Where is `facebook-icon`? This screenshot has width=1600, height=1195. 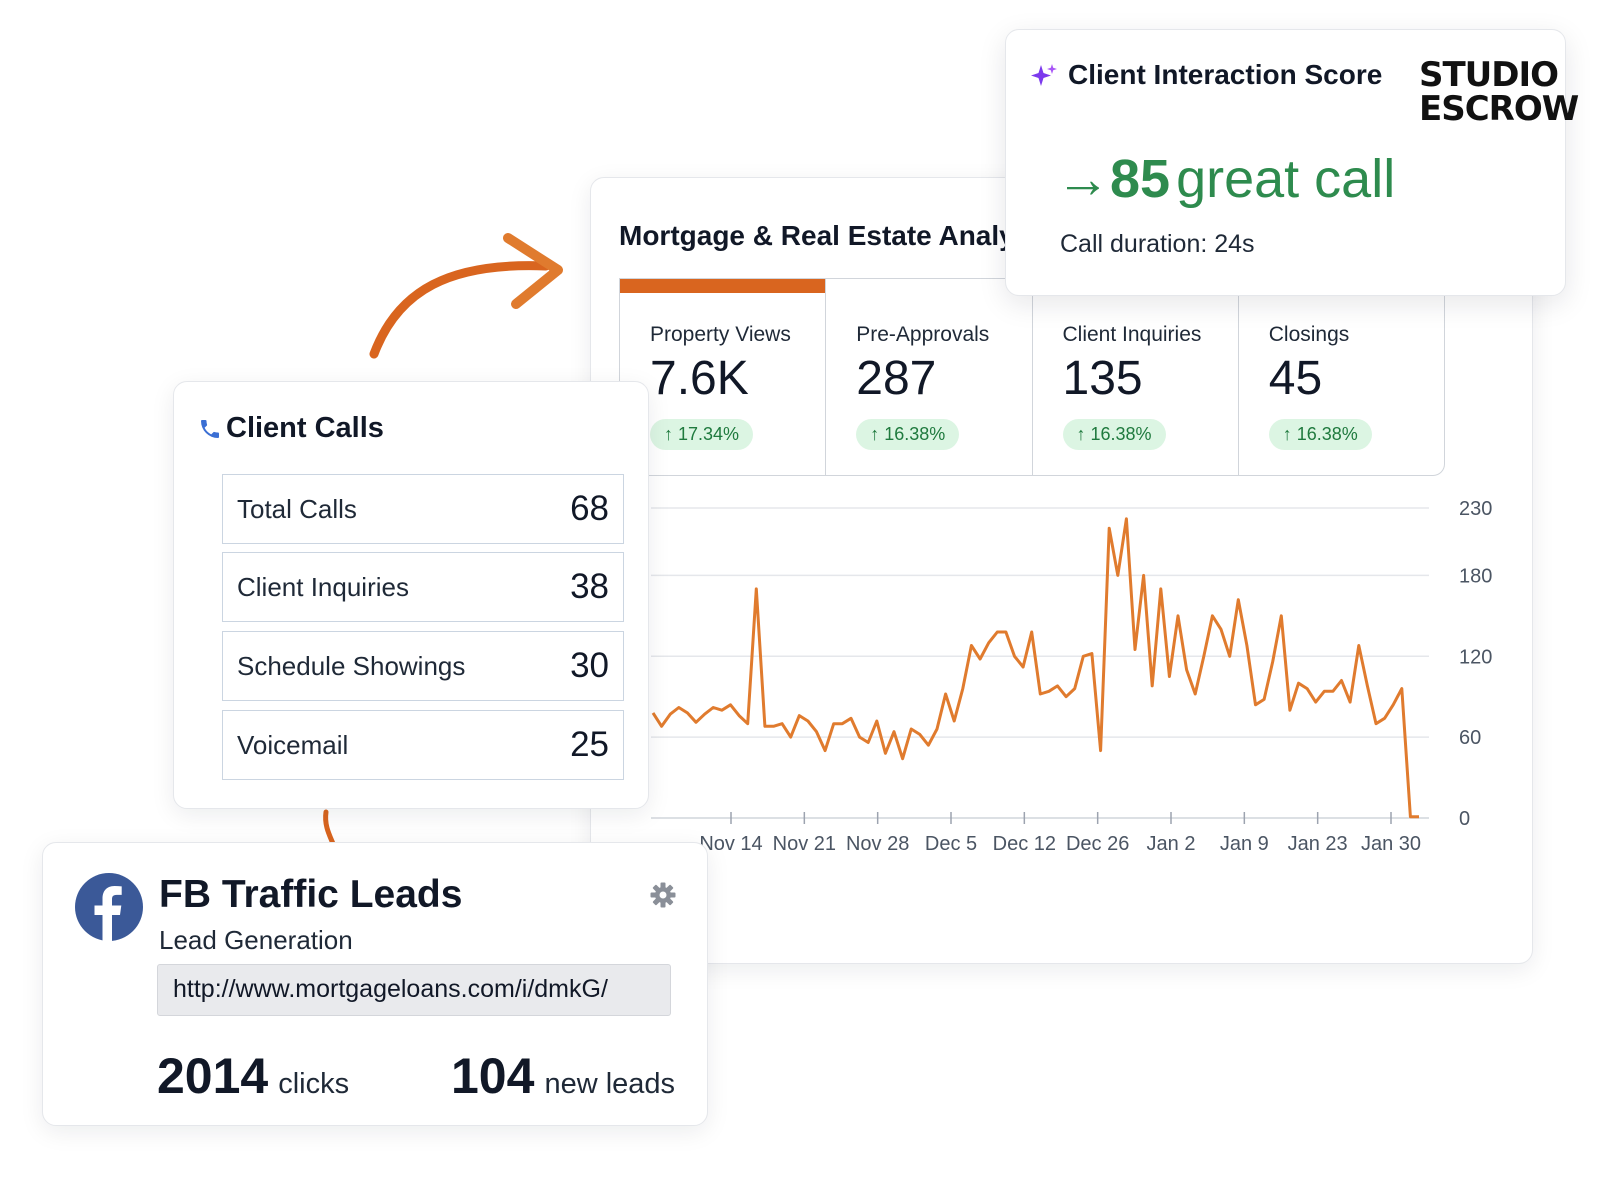
facebook-icon is located at coordinates (109, 907).